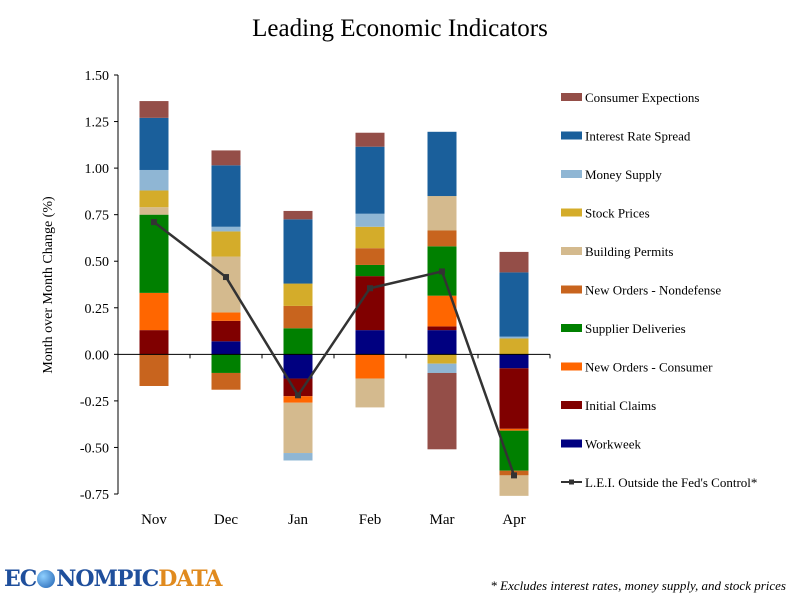 This screenshot has height=600, width=800. I want to click on y-tick-label: -0.25, so click(94, 402).